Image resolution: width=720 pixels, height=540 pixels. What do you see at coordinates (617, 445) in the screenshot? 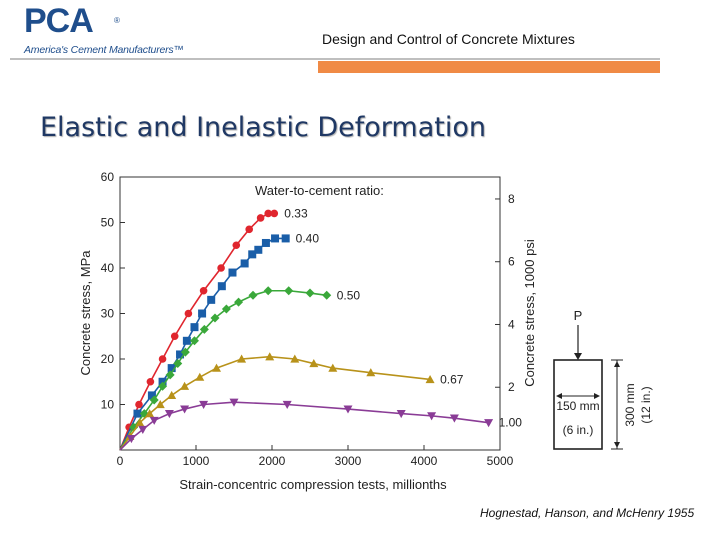
I see `height-arrow-bottom` at bounding box center [617, 445].